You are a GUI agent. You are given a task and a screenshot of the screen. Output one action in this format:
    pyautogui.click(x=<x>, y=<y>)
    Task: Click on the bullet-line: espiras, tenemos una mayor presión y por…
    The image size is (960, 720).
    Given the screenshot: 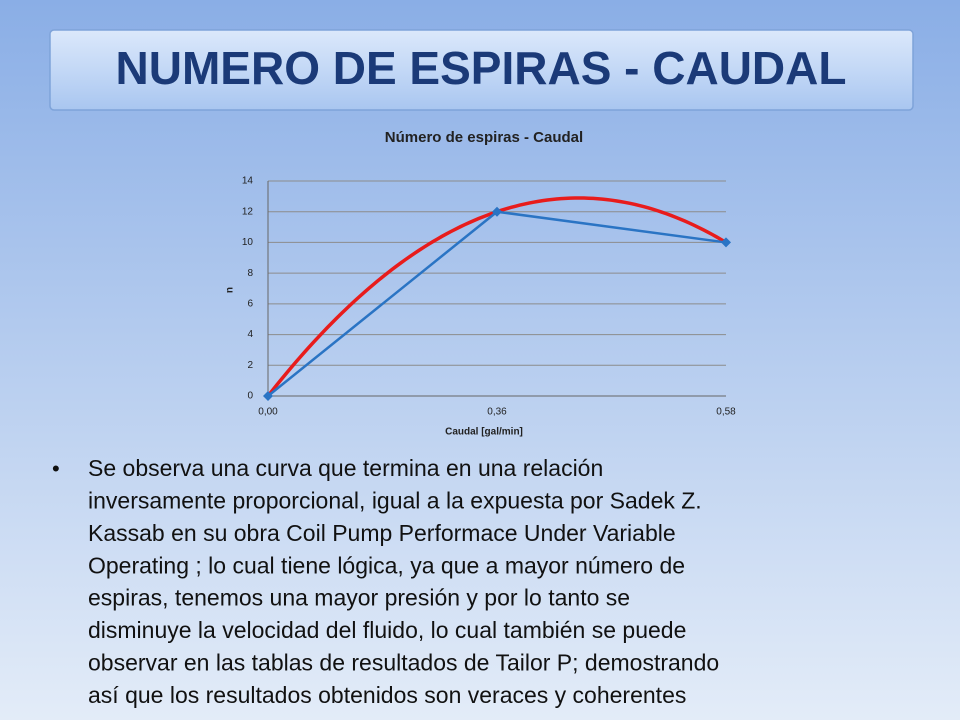 What is the action you would take?
    pyautogui.click(x=359, y=598)
    